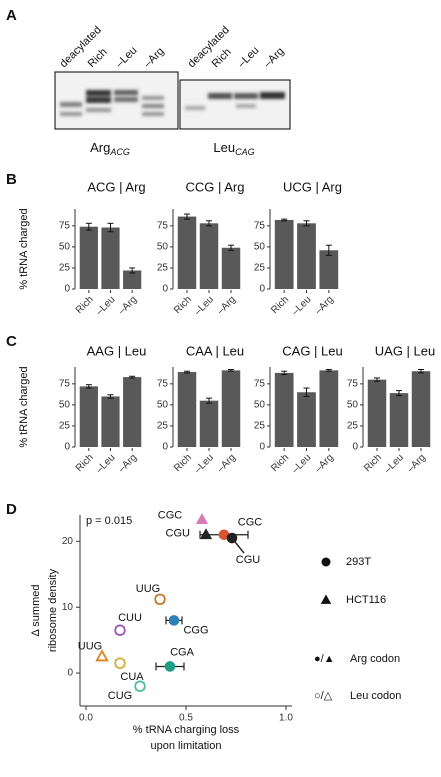 The width and height of the screenshot is (441, 777). What do you see at coordinates (358, 562) in the screenshot?
I see `legend-label: 293T` at bounding box center [358, 562].